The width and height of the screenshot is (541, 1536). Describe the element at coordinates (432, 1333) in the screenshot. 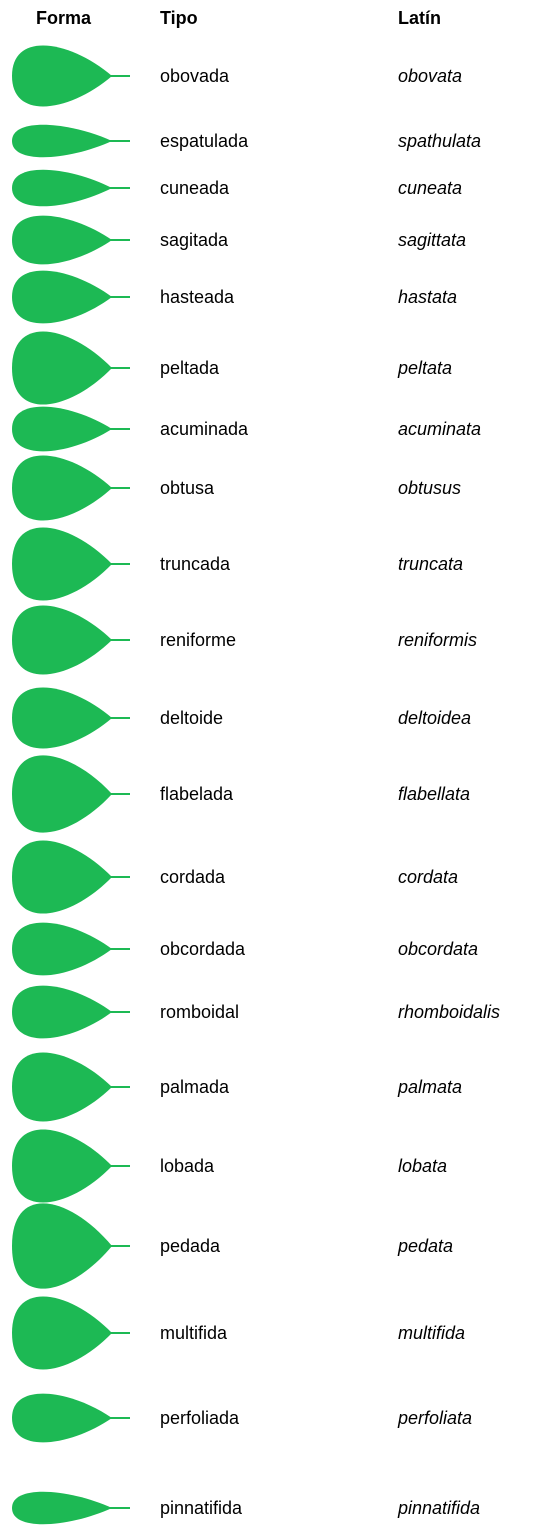

I see `latin-cell: multifida` at that location.